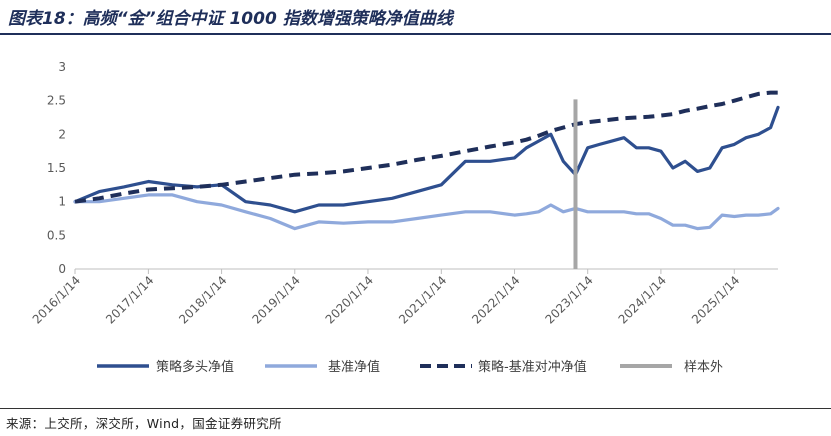 The width and height of the screenshot is (831, 436). I want to click on x-tick-label: 2024/1/14, so click(642, 299).